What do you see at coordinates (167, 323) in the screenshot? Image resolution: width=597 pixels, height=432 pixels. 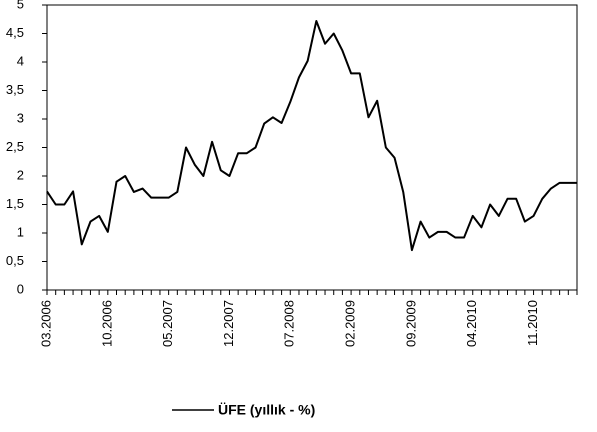 I see `x-tick-label: 05.2007` at bounding box center [167, 323].